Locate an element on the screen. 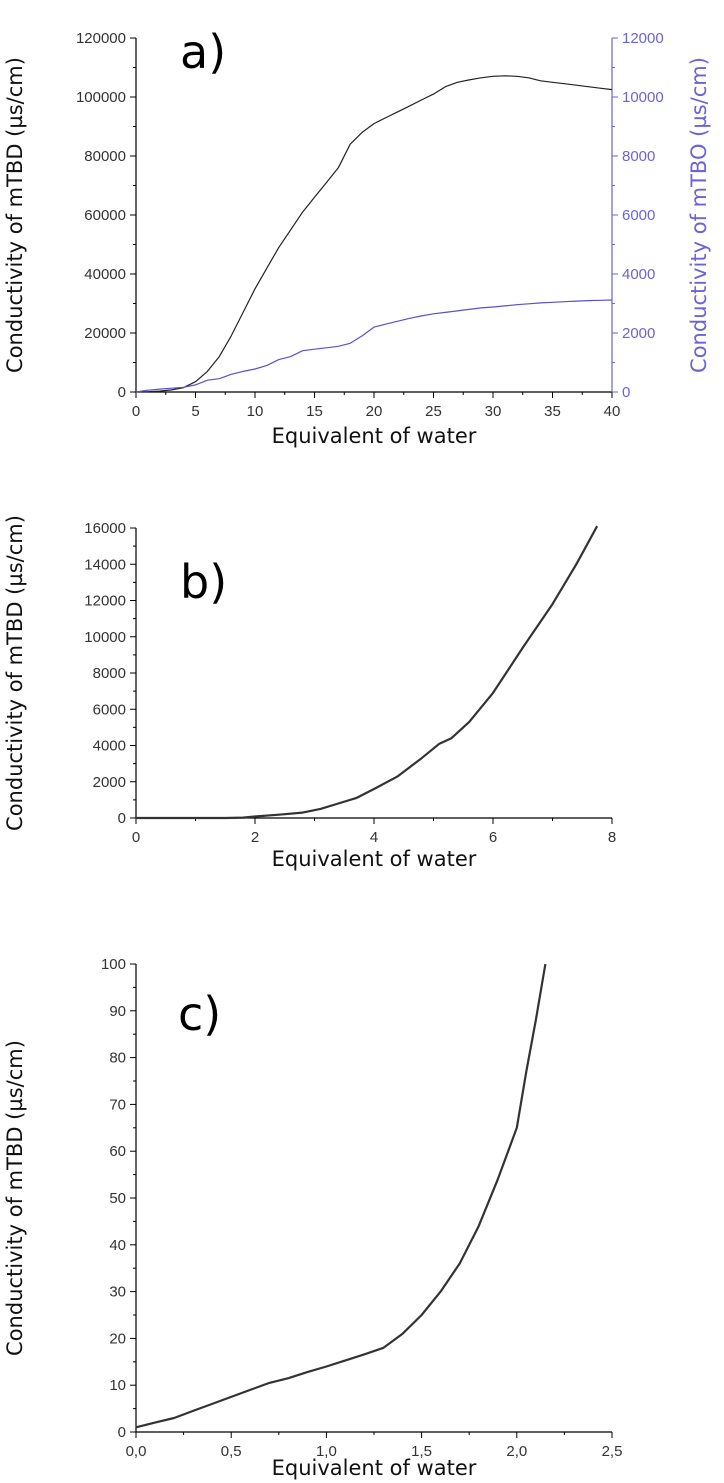  x-tick-label: 1,0 is located at coordinates (326, 1451).